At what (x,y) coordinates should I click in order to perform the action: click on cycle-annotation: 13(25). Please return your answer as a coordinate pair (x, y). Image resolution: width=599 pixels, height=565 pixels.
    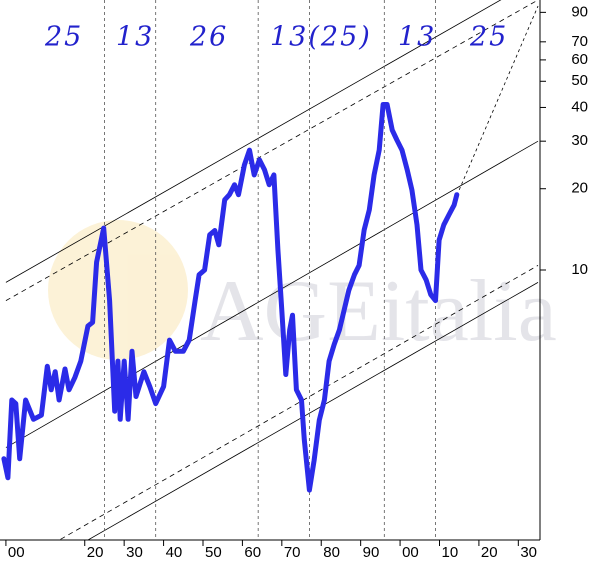
    Looking at the image, I should click on (321, 37).